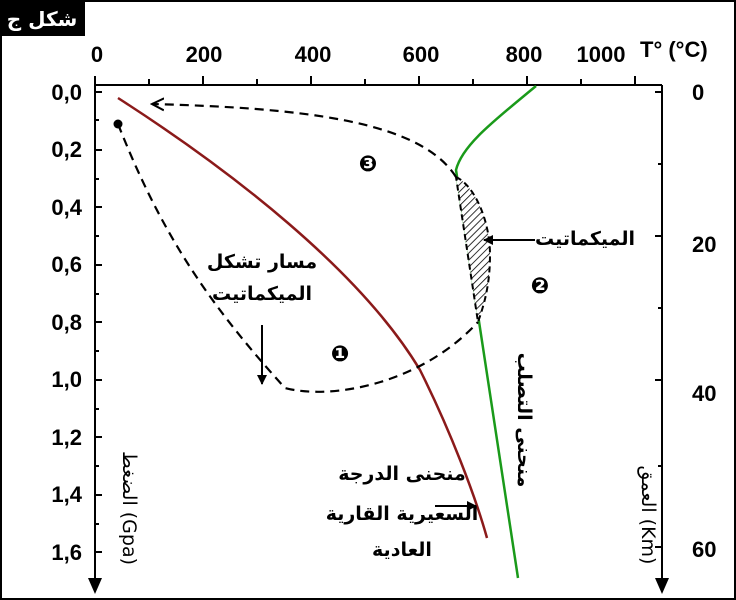  What do you see at coordinates (66, 552) in the screenshot?
I see `pressure-tick-1-6: 1,6` at bounding box center [66, 552].